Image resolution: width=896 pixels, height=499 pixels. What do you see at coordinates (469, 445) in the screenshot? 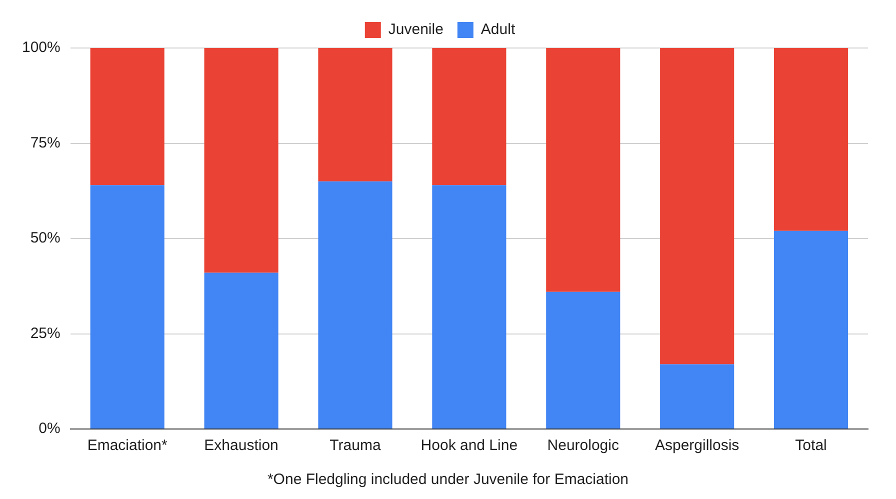
I see `x-tick-label: Hook and Line` at bounding box center [469, 445].